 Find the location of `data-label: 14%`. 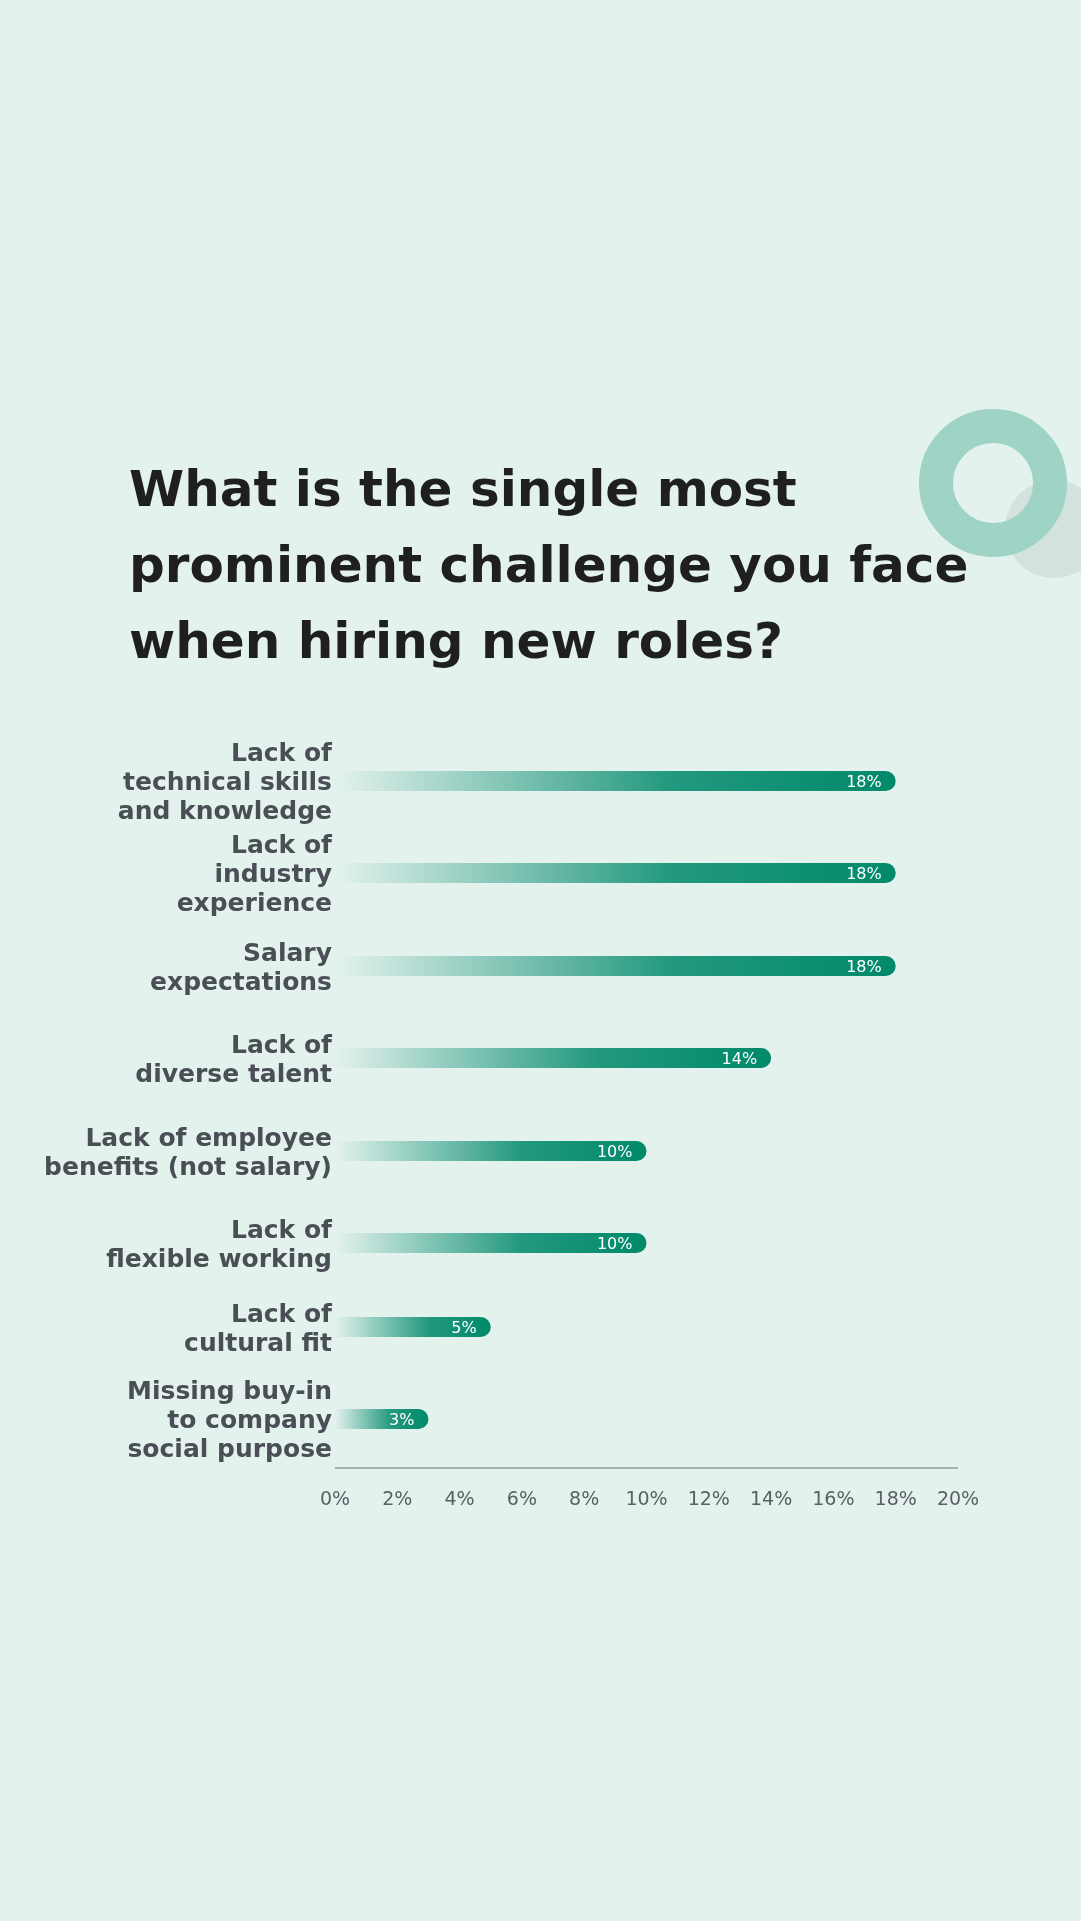

data-label: 14% is located at coordinates (739, 1058).